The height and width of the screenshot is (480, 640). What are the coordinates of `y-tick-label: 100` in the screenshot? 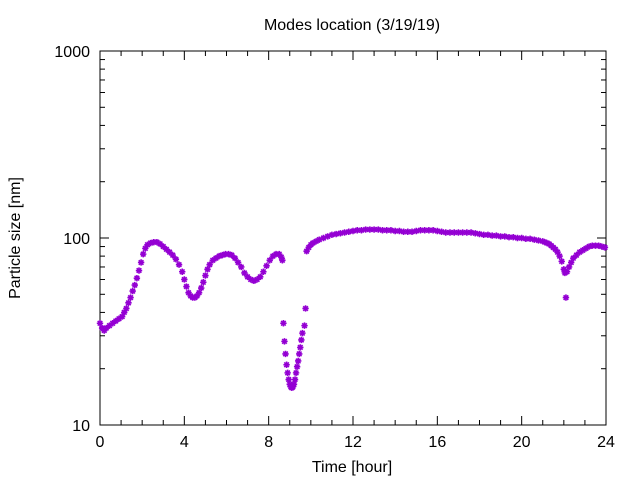 It's located at (76, 239).